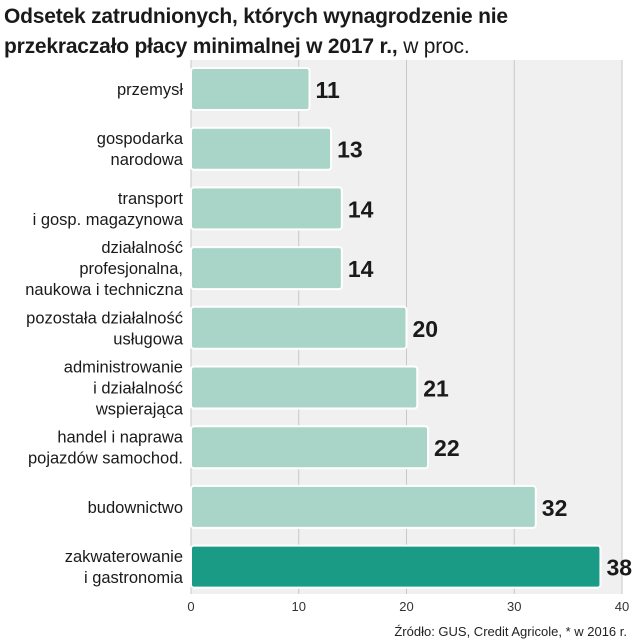 The image size is (633, 640). I want to click on category-label-line: handel i naprawa, so click(120, 438).